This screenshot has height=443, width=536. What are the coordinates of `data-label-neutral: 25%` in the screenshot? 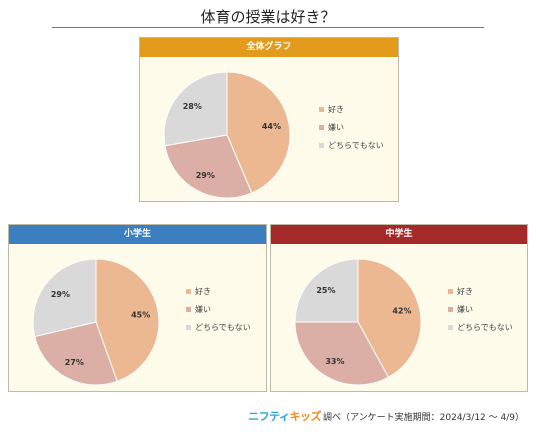 It's located at (325, 290).